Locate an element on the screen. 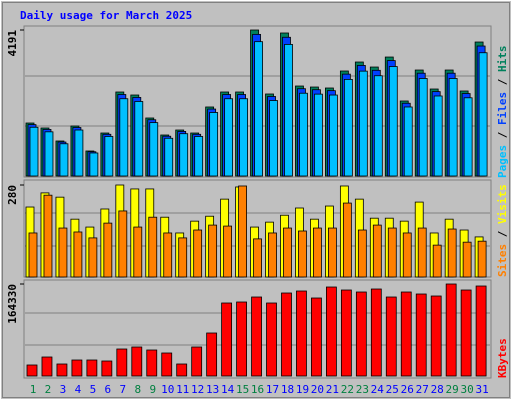 This screenshot has width=512, height=400. x-tick-label: 3 is located at coordinates (63, 389).